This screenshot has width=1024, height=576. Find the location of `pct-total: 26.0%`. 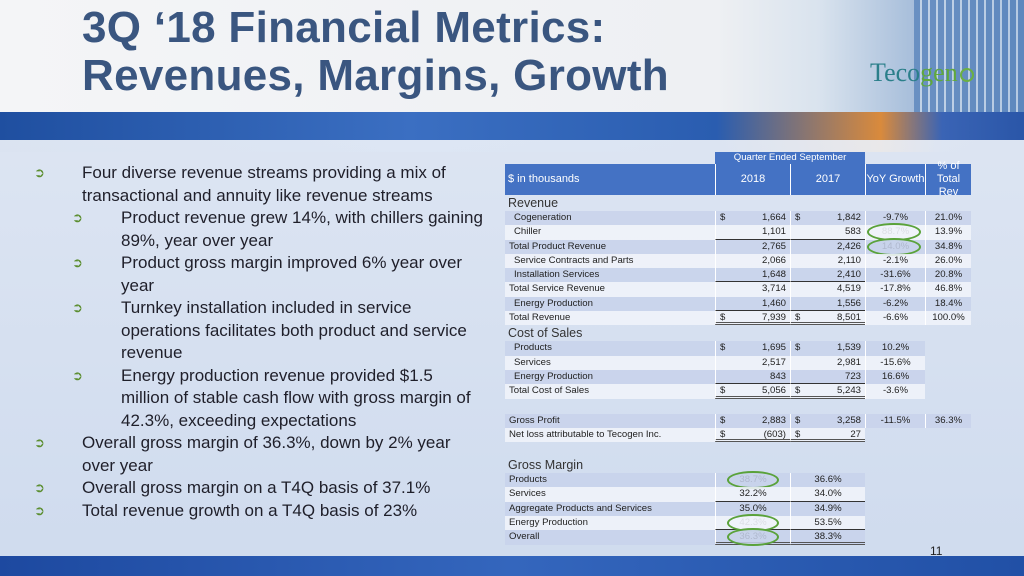

pct-total: 26.0% is located at coordinates (948, 260).